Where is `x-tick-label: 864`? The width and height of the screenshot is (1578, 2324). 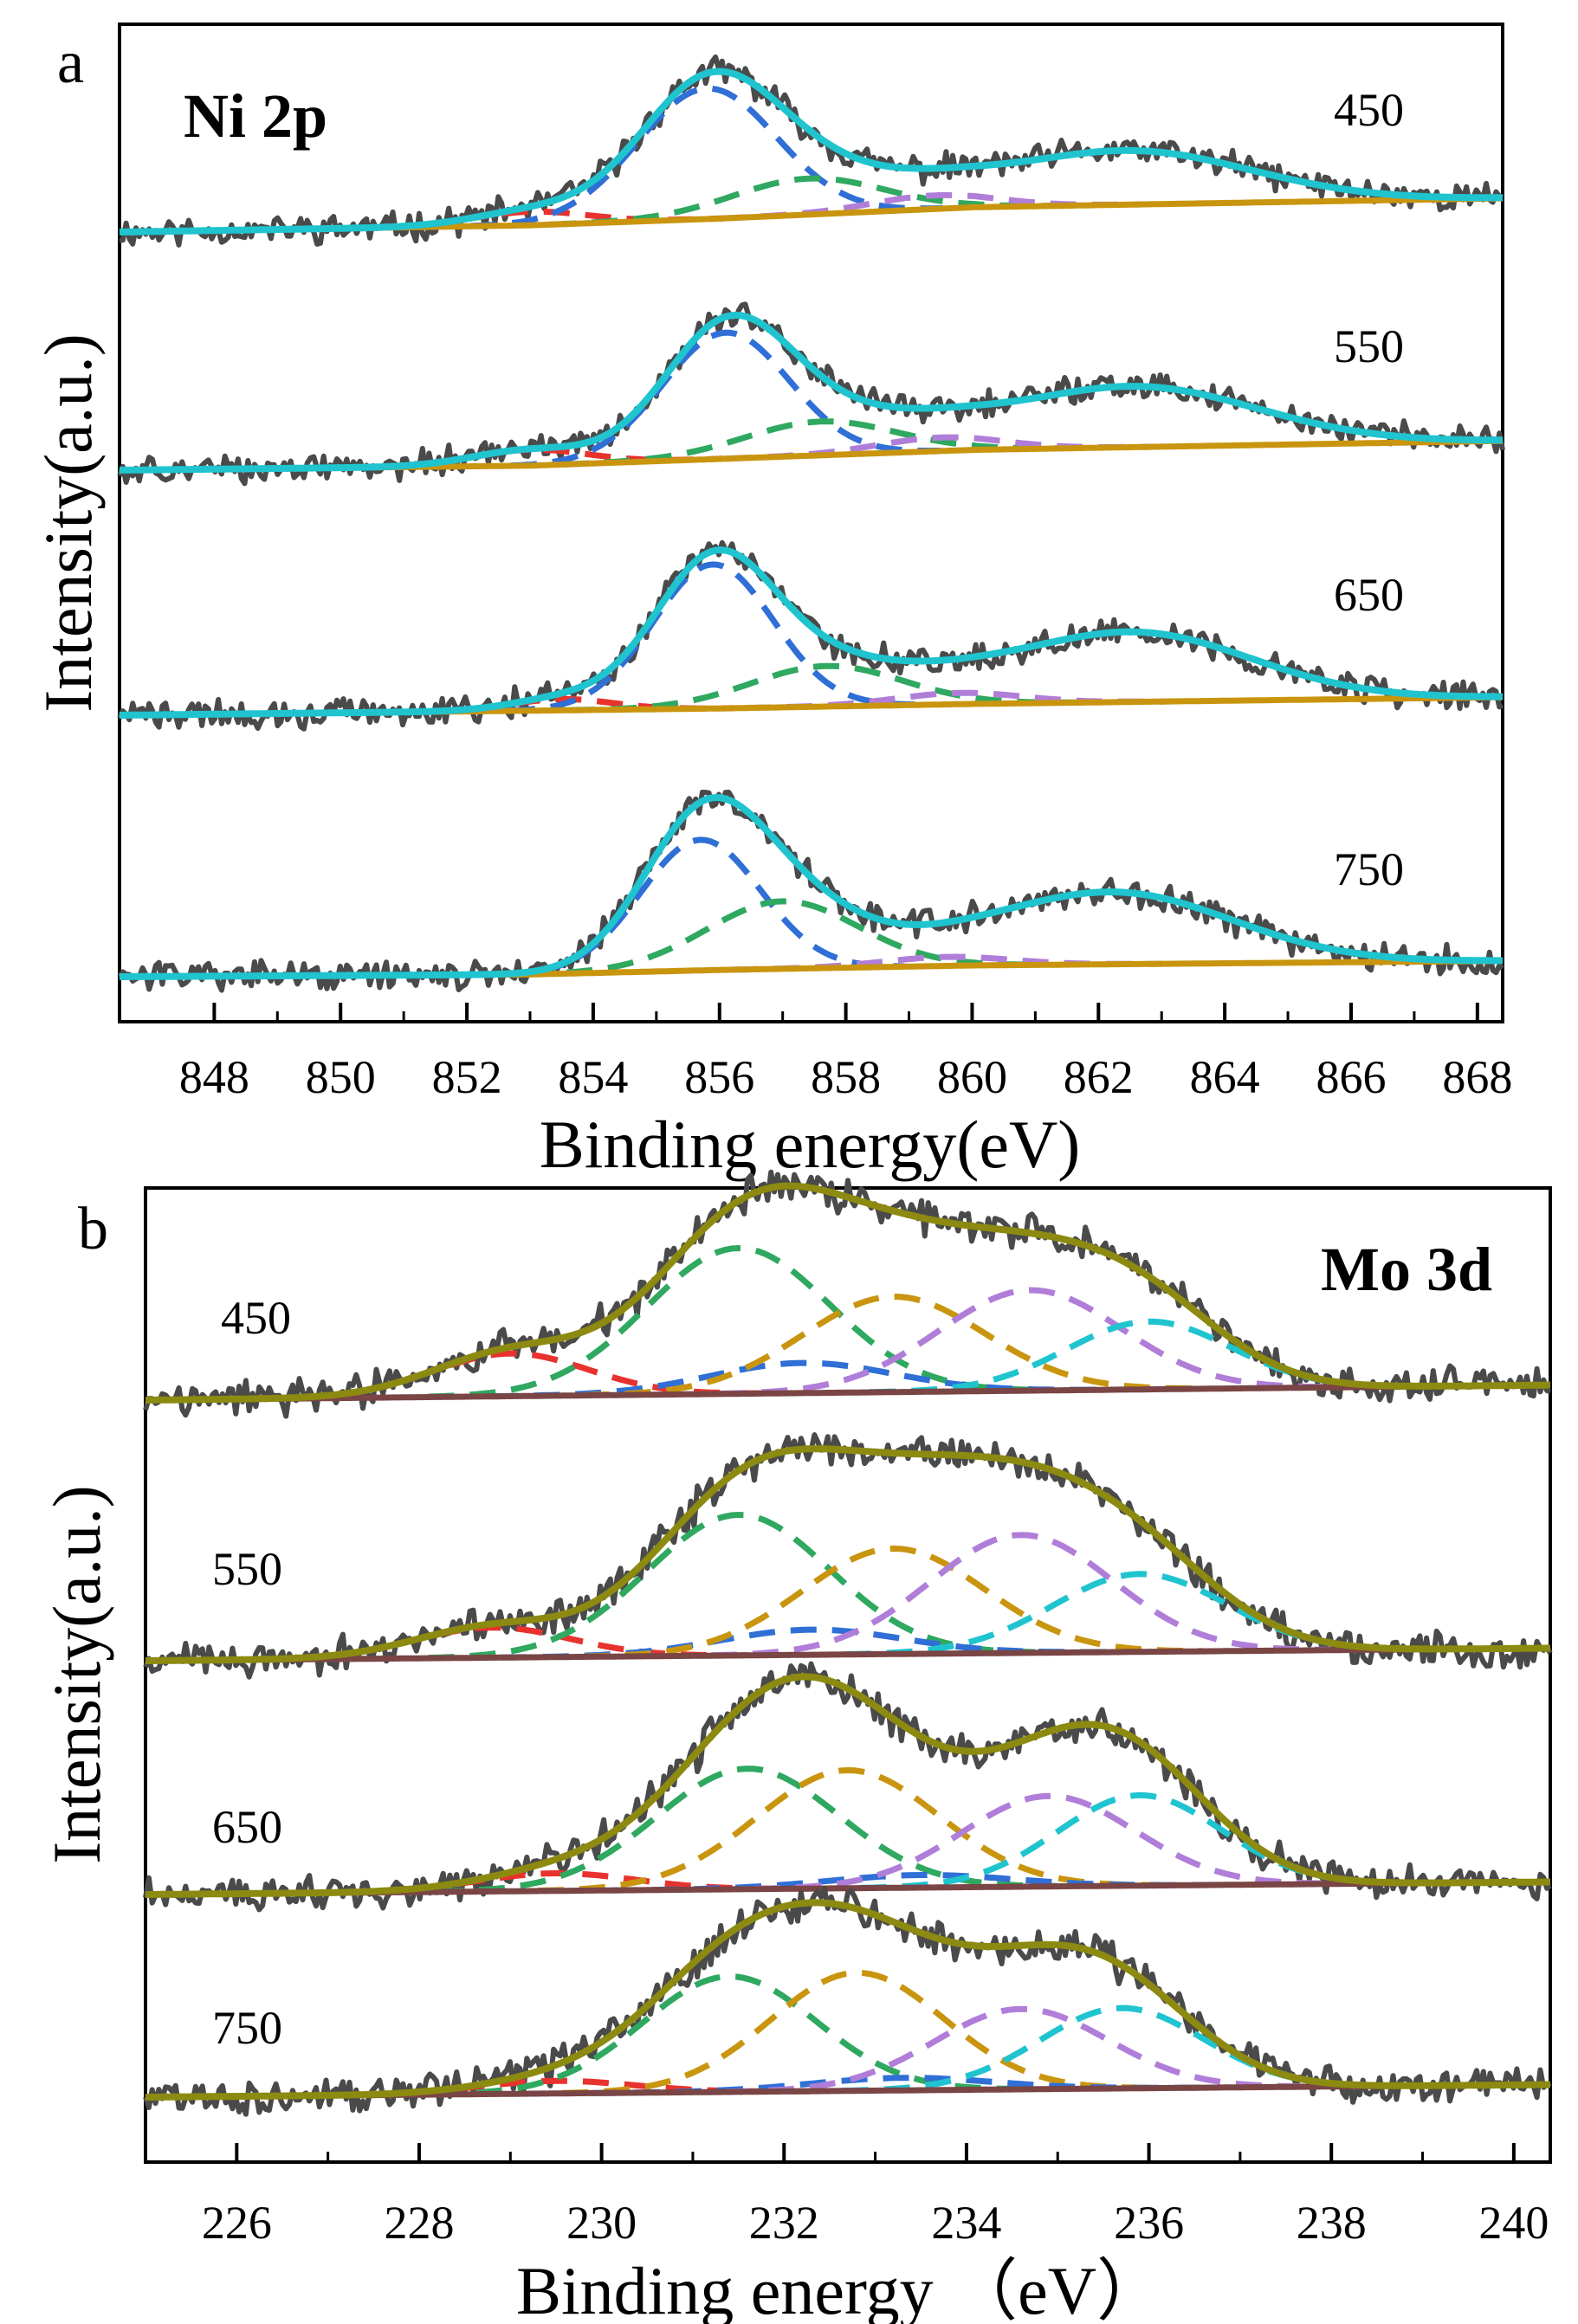
x-tick-label: 864 is located at coordinates (1225, 1077).